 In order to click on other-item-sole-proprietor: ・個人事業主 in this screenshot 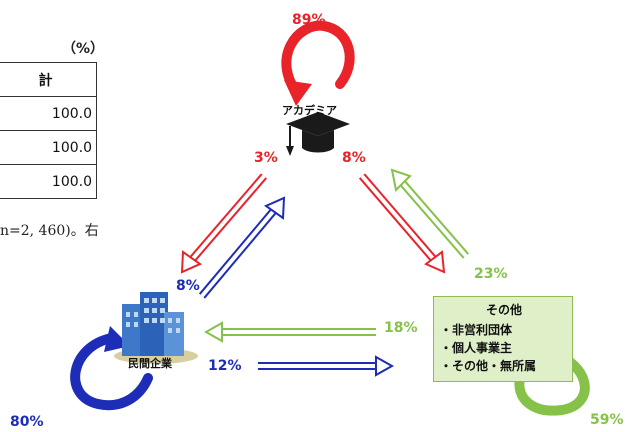, I will do `click(476, 348)`.